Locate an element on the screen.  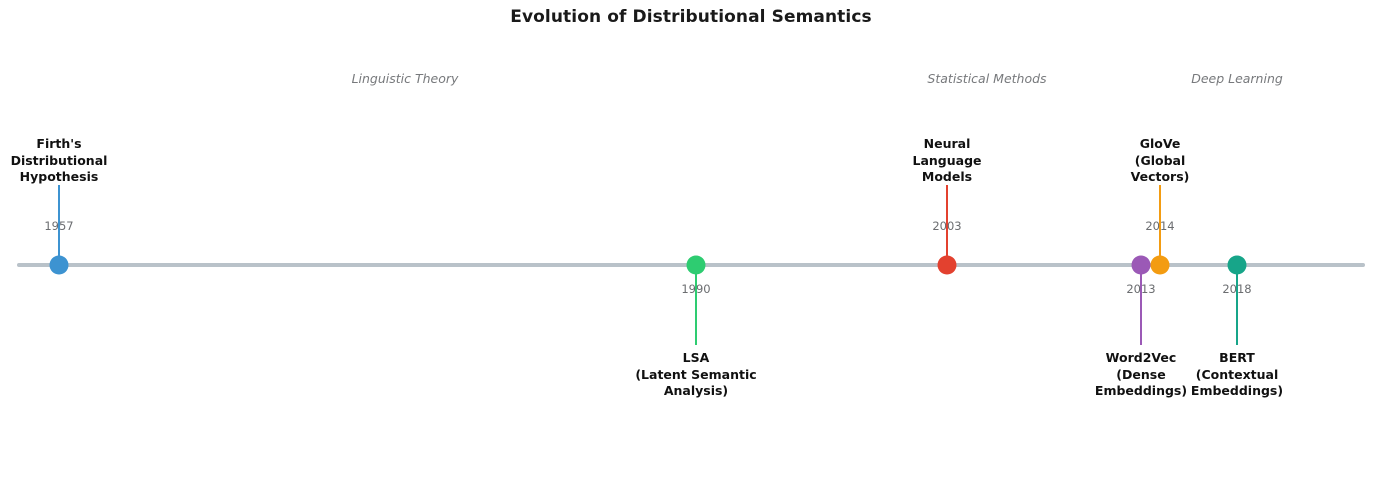
event-year: 1957 is located at coordinates (59, 226).